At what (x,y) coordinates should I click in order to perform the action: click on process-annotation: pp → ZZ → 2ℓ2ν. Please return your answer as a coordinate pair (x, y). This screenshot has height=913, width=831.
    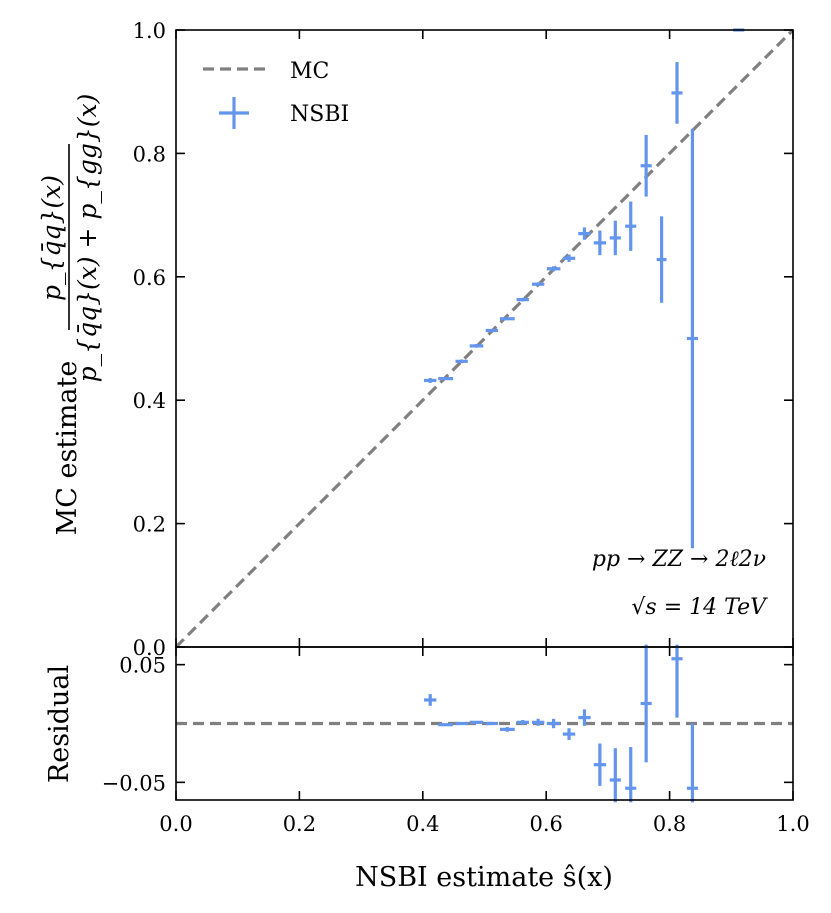
    Looking at the image, I should click on (679, 559).